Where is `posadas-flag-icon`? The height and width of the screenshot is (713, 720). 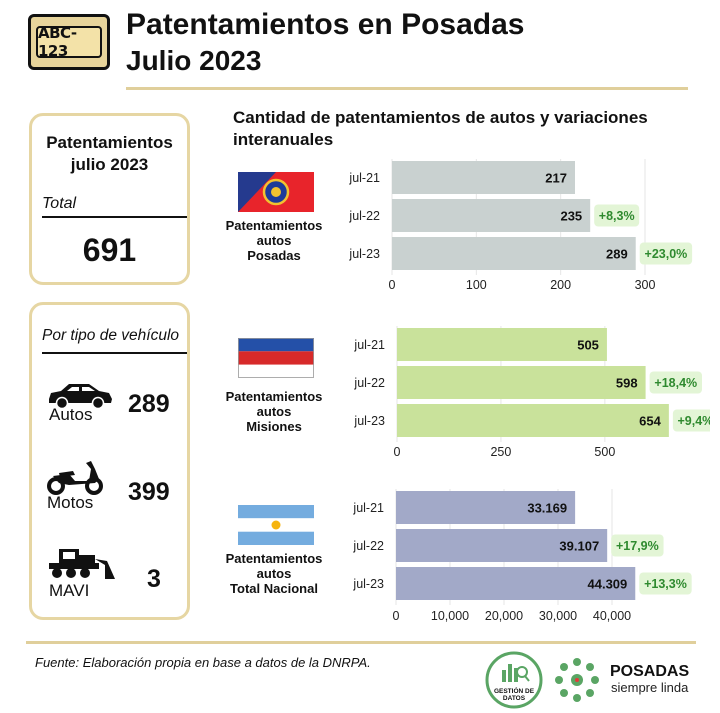
posadas-flag-icon is located at coordinates (276, 192).